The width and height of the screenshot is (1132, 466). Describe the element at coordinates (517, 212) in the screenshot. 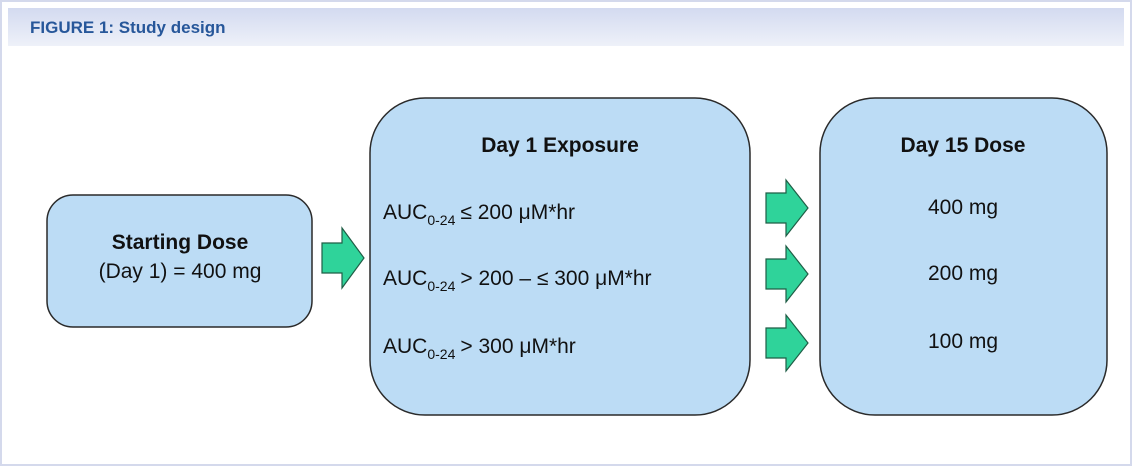

I see `row-condition: ≤ 200 μM*hr` at that location.